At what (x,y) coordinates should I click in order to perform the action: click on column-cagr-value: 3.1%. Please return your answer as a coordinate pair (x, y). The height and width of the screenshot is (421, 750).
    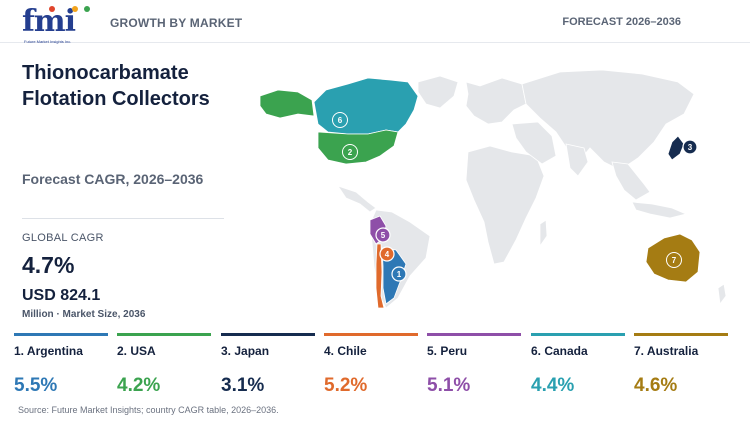
    Looking at the image, I should click on (243, 385).